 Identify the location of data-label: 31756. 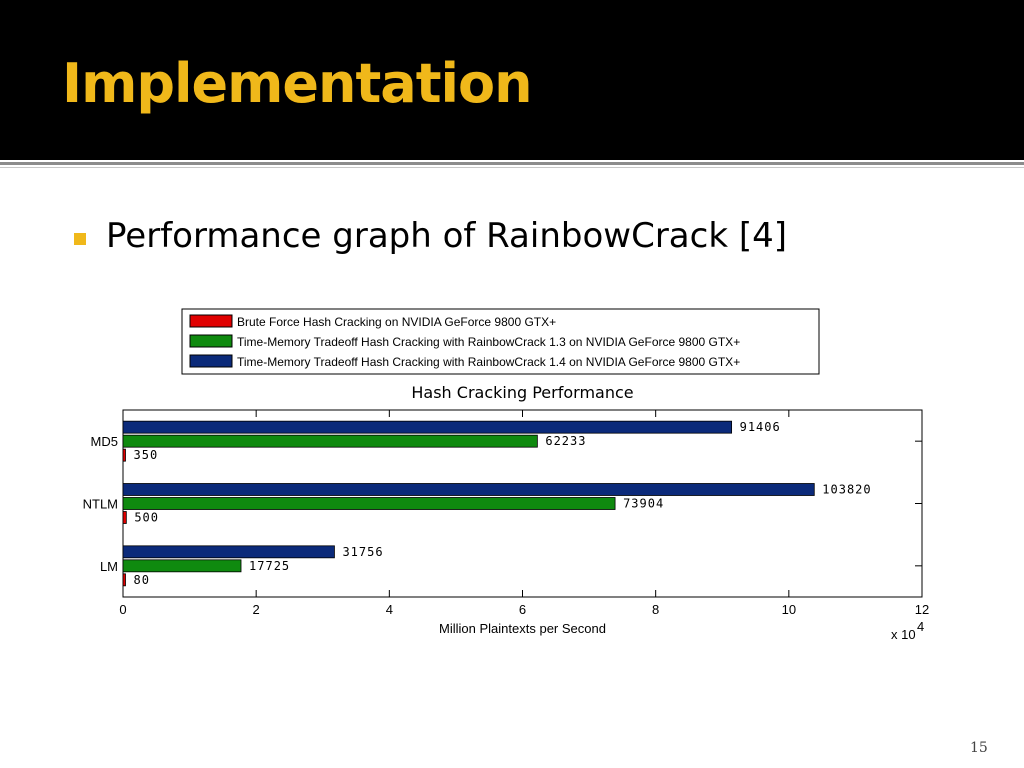
(362, 552).